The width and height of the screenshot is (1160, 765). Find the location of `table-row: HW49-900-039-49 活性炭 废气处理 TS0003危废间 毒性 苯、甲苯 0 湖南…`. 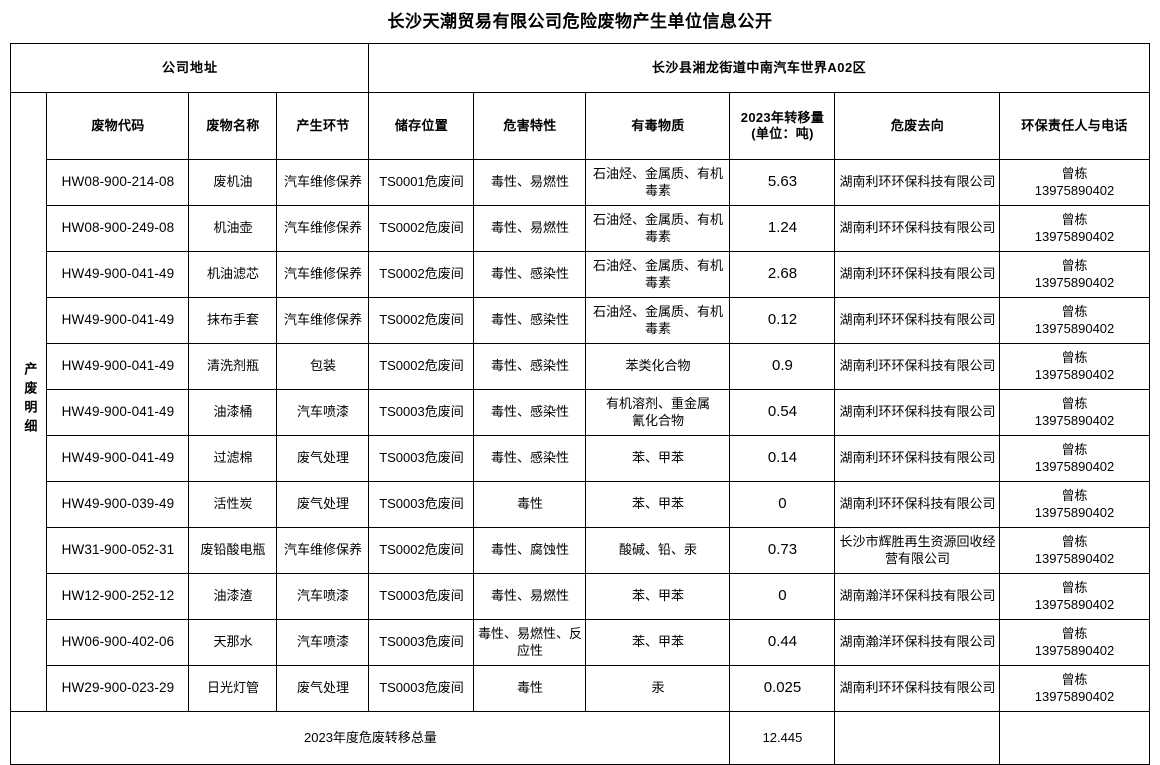

table-row: HW49-900-039-49 活性炭 废气处理 TS0003危废间 毒性 苯、甲苯 0 湖南… is located at coordinates (580, 505).